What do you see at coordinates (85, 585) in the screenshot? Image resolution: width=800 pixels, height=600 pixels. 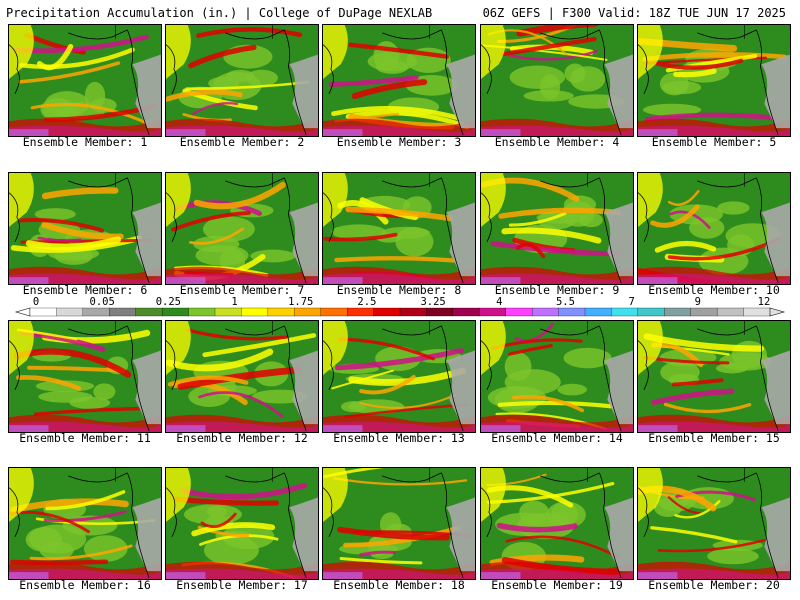 I see `ensemble-member-label: Ensemble Member: 16` at bounding box center [85, 585].